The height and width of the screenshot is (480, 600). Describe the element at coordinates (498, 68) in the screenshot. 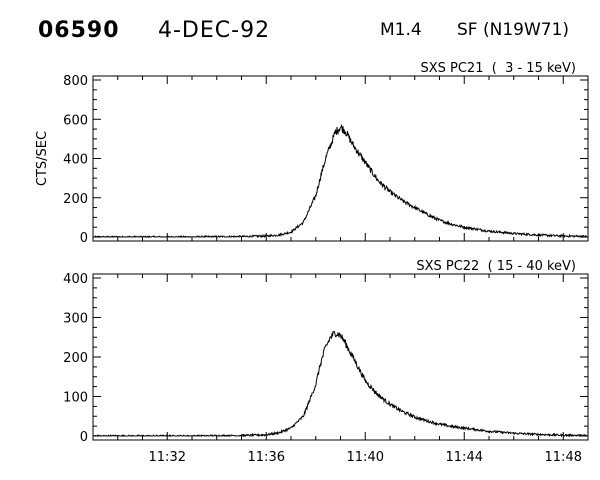

I see `panel-title-1: SXS PC21 ( 3 - 15 keV)` at that location.